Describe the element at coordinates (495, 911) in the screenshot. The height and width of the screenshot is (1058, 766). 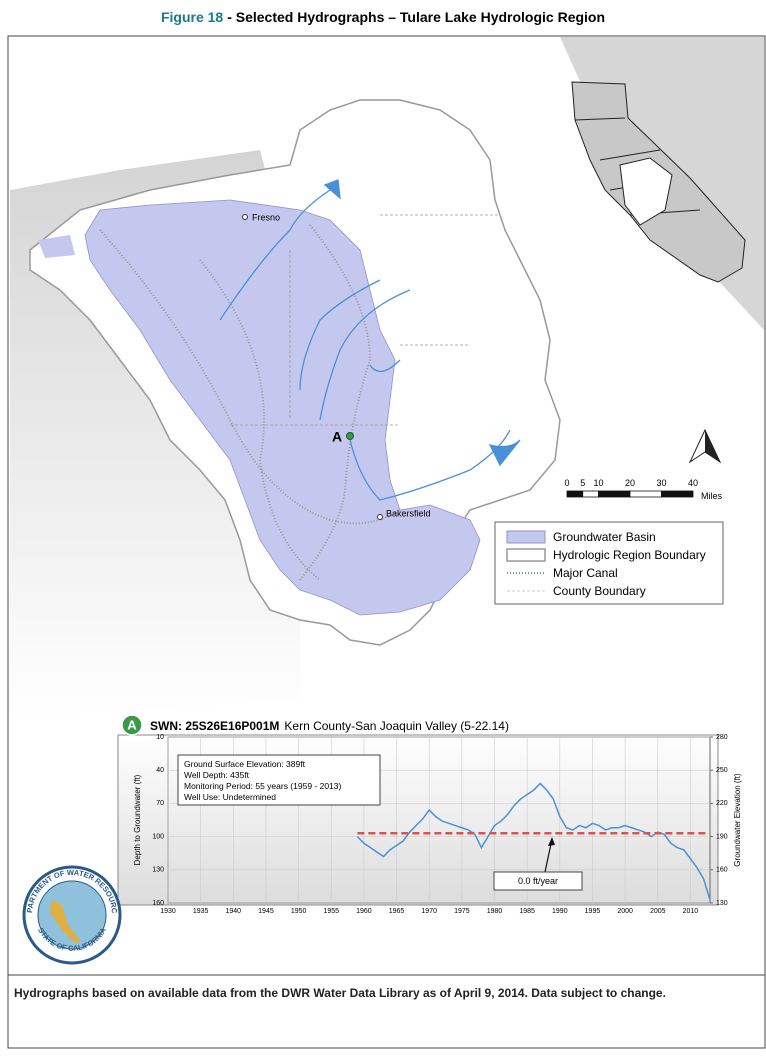
I see `x-tick-label: 1980` at that location.